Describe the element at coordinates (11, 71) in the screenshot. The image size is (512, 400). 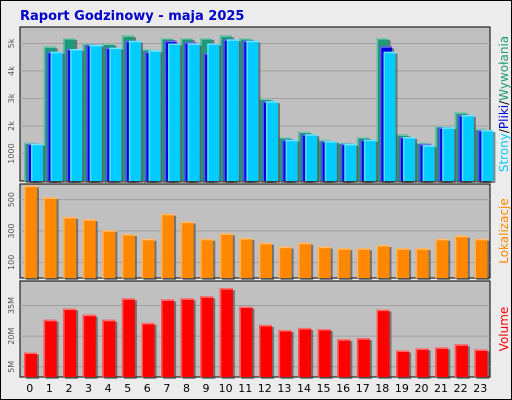
I see `y-tick-label: 4k` at that location.